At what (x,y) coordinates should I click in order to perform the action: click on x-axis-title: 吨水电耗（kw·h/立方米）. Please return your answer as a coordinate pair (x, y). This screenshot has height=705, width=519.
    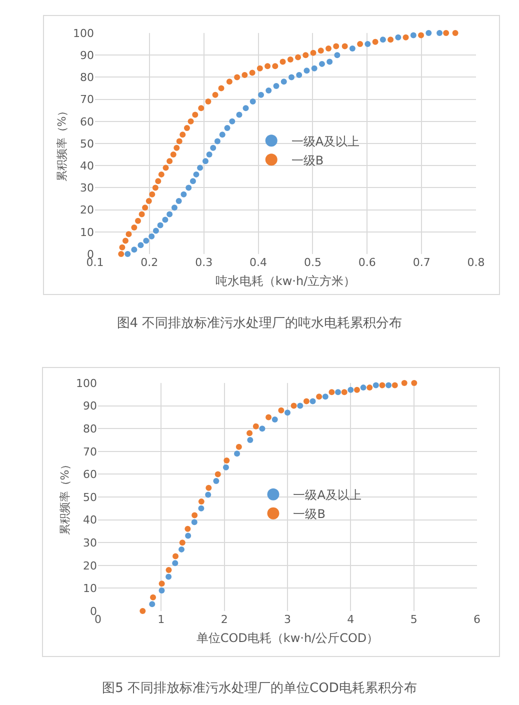
    Looking at the image, I should click on (285, 281).